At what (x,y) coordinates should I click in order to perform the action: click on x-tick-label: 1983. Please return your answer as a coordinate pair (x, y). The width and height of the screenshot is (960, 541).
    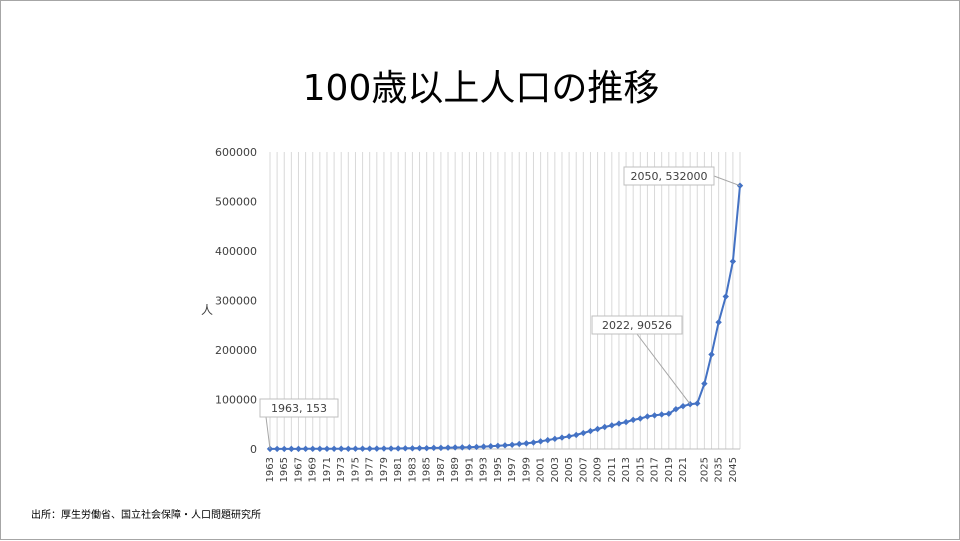
    Looking at the image, I should click on (412, 469).